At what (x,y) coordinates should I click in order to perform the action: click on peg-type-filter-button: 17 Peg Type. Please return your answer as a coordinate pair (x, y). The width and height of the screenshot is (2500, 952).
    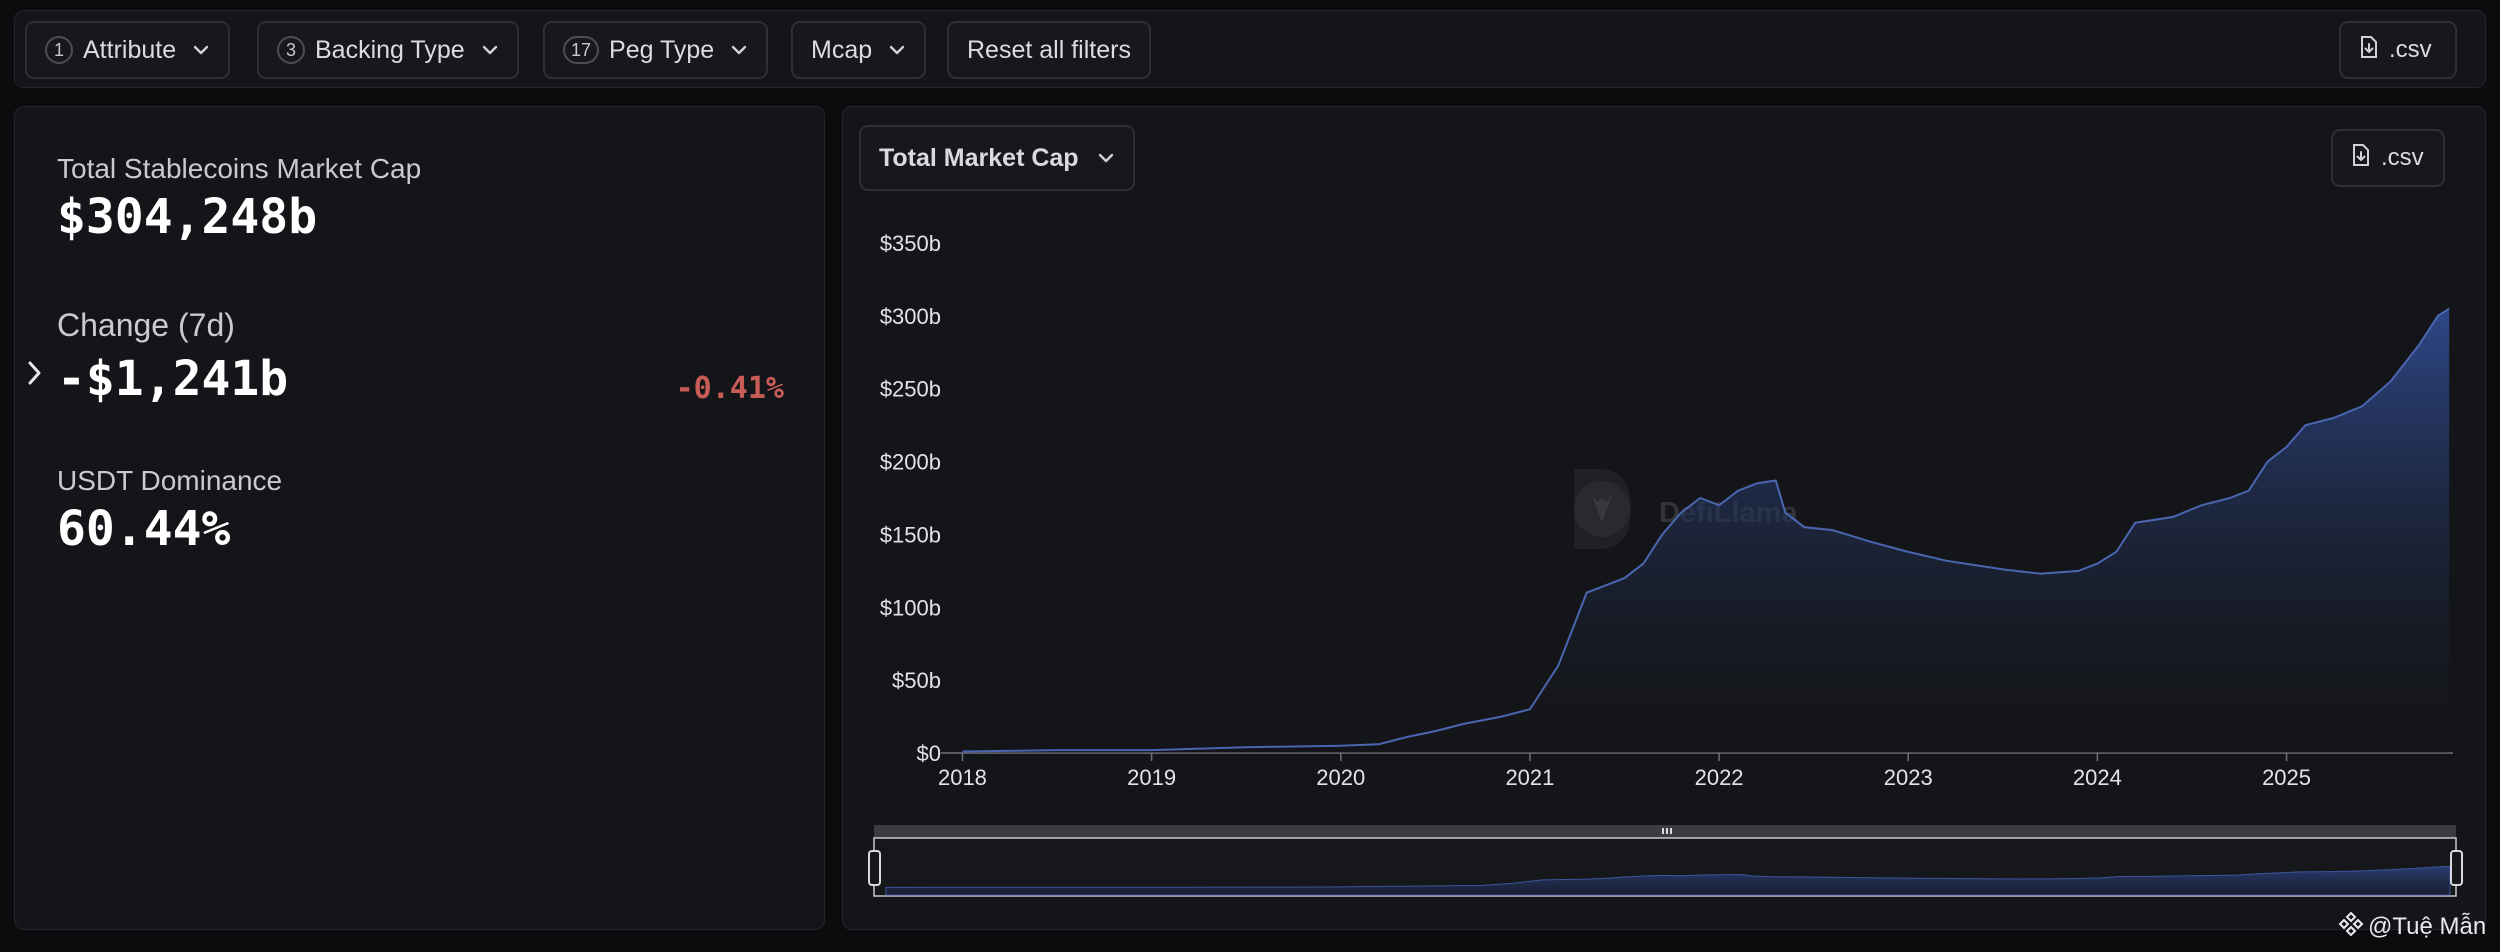
    Looking at the image, I should click on (656, 50).